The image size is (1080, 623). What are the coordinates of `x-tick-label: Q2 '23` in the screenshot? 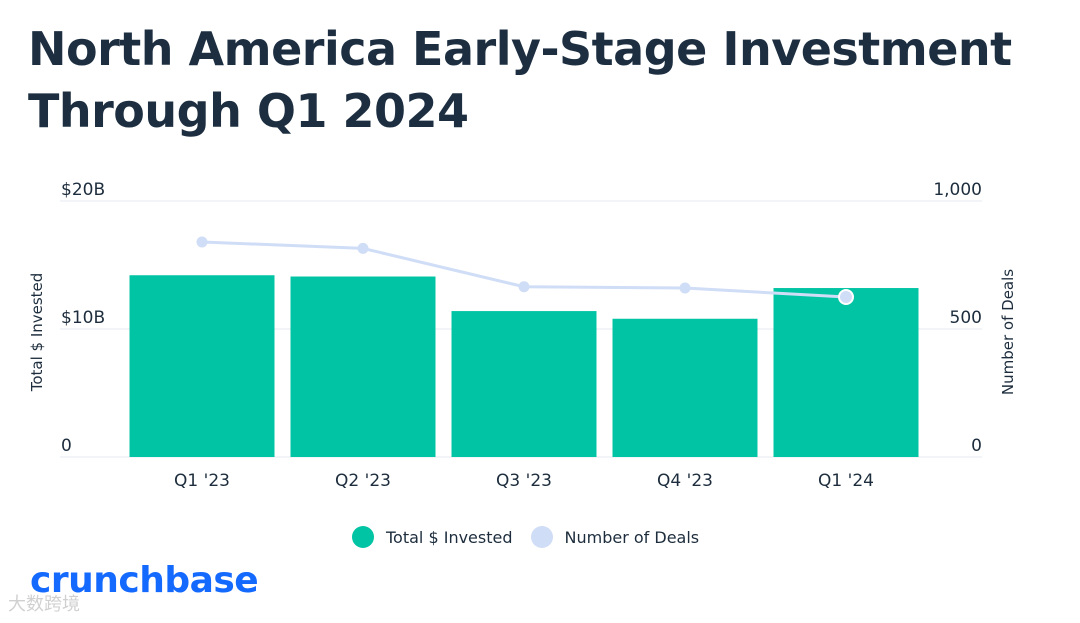 It's located at (363, 481).